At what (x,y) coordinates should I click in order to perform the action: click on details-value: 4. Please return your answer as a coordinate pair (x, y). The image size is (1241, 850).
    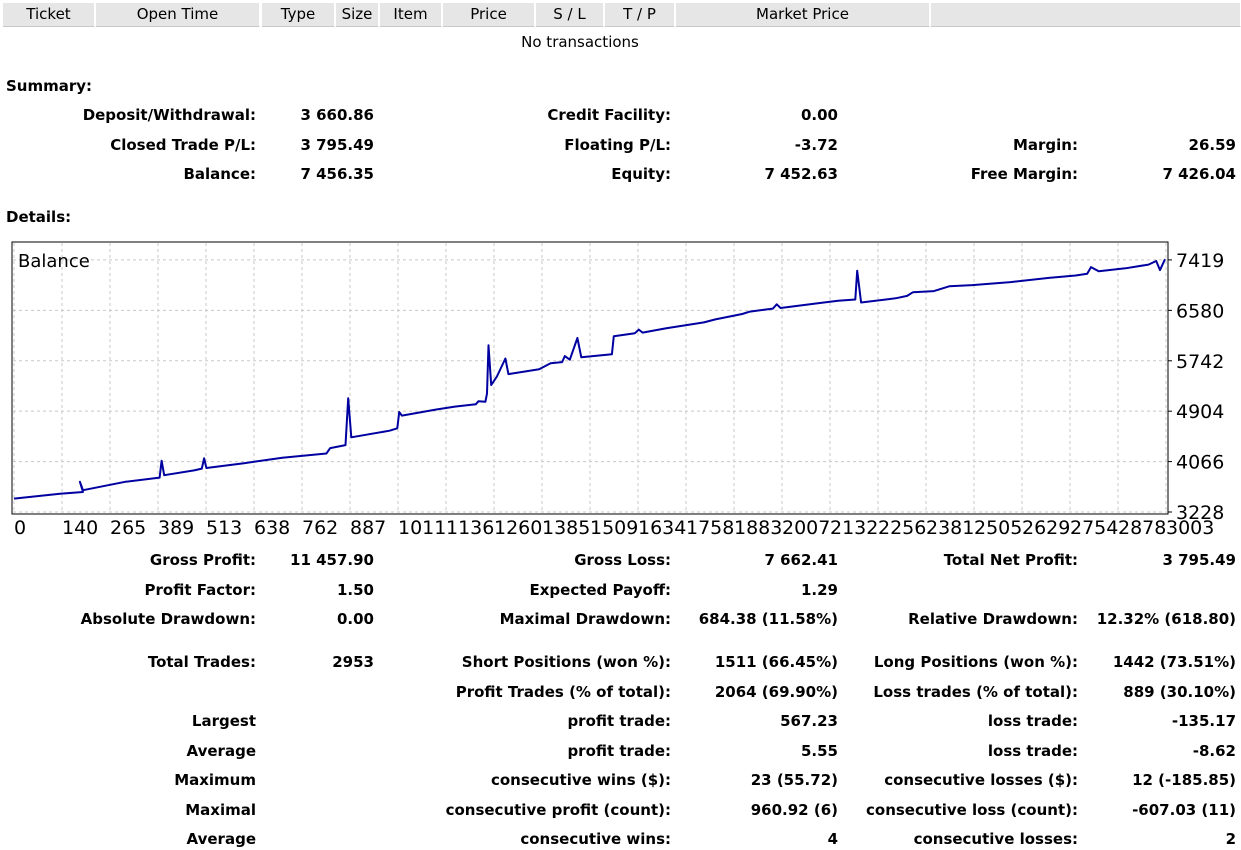
    Looking at the image, I should click on (832, 839).